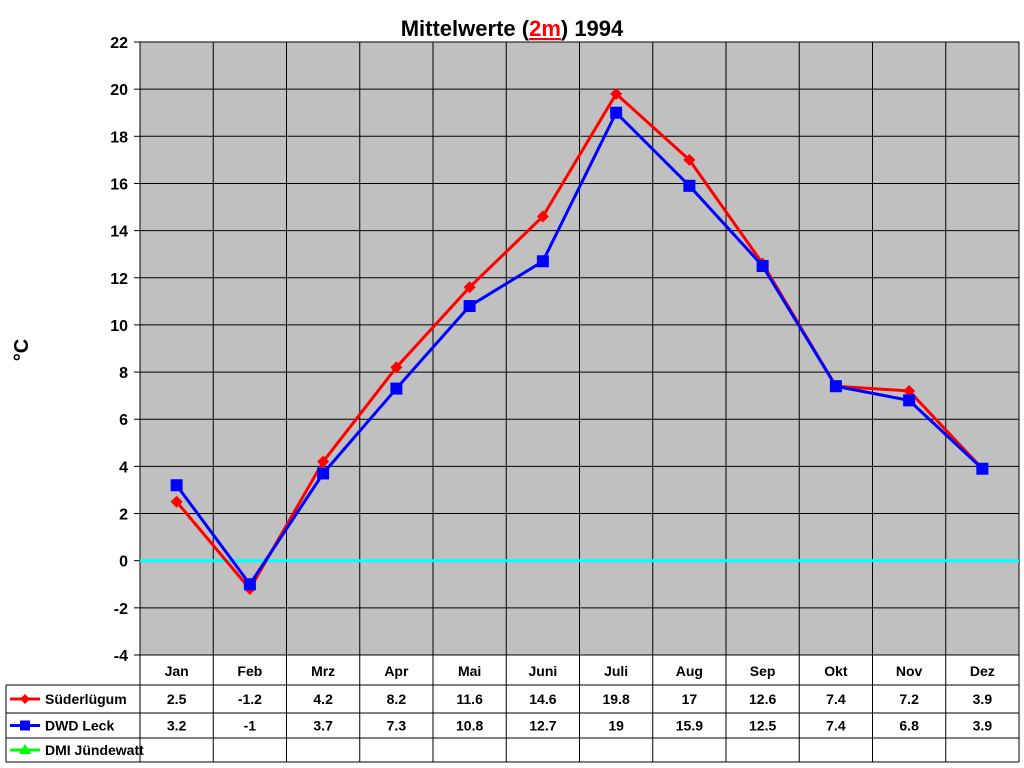 The width and height of the screenshot is (1024, 768). Describe the element at coordinates (469, 671) in the screenshot. I see `category-label: Mai` at that location.